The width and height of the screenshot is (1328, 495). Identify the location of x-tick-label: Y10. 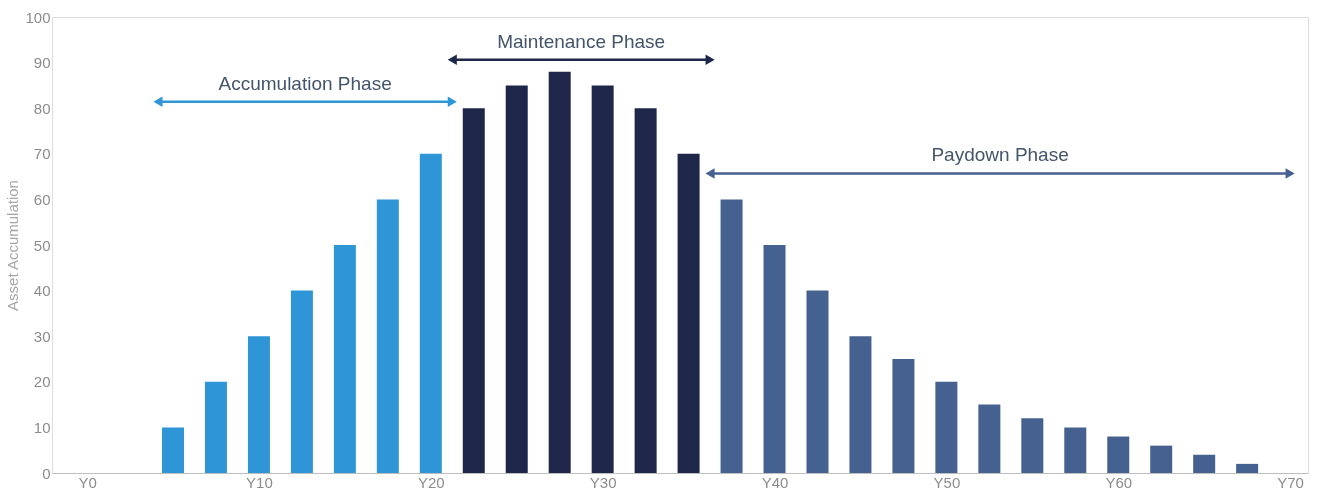
(259, 482).